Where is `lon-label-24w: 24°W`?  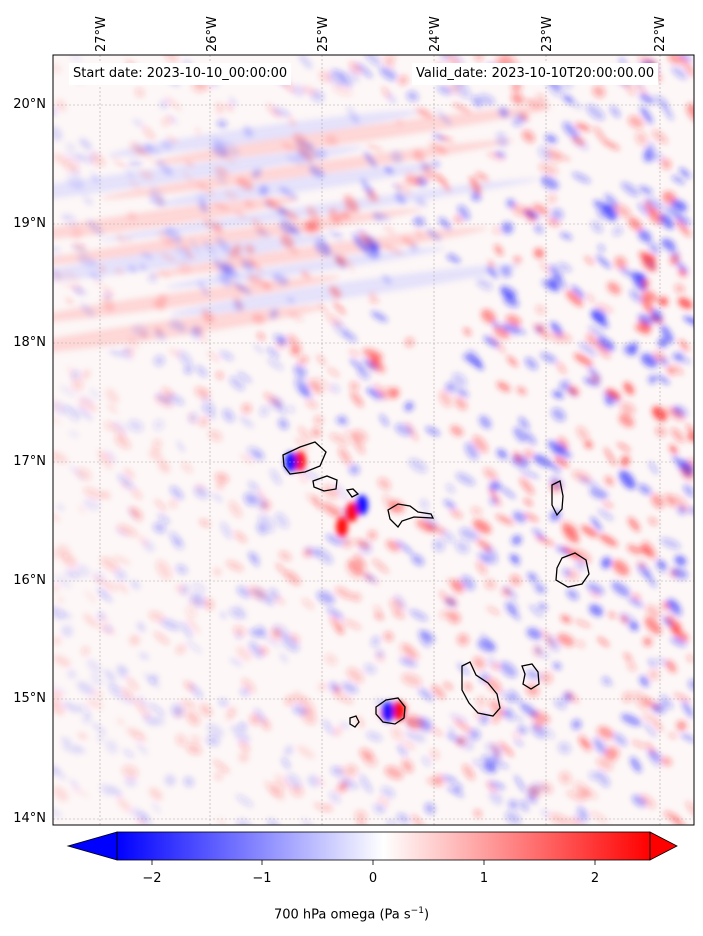 lon-label-24w: 24°W is located at coordinates (435, 34).